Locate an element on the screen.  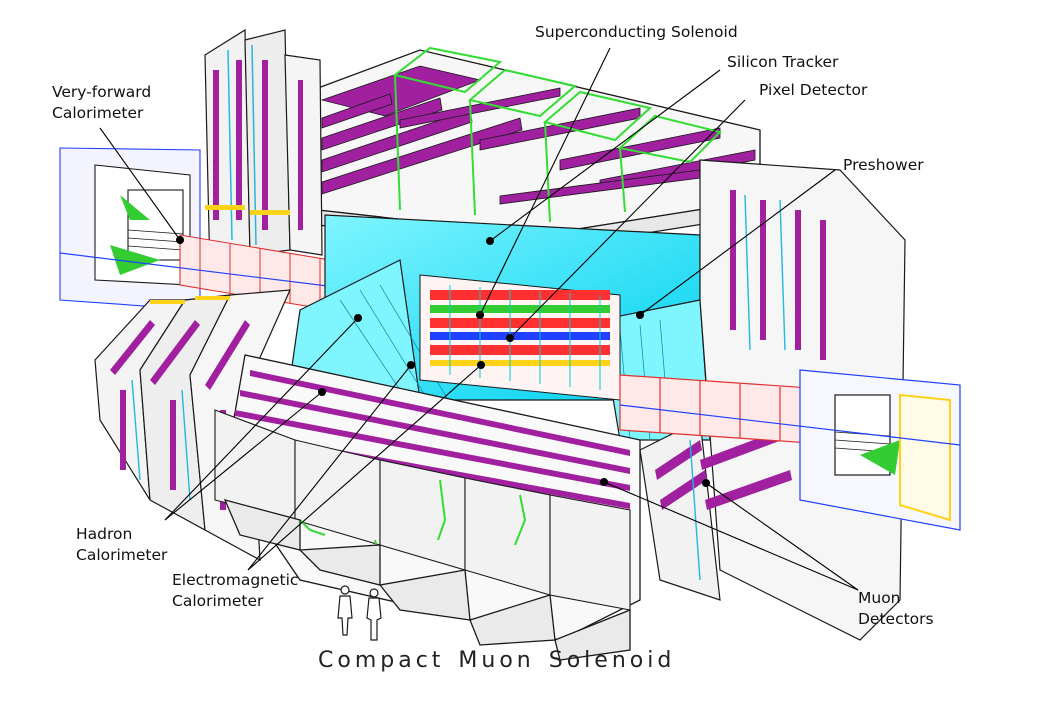
label-line: Hadron is located at coordinates (104, 534).